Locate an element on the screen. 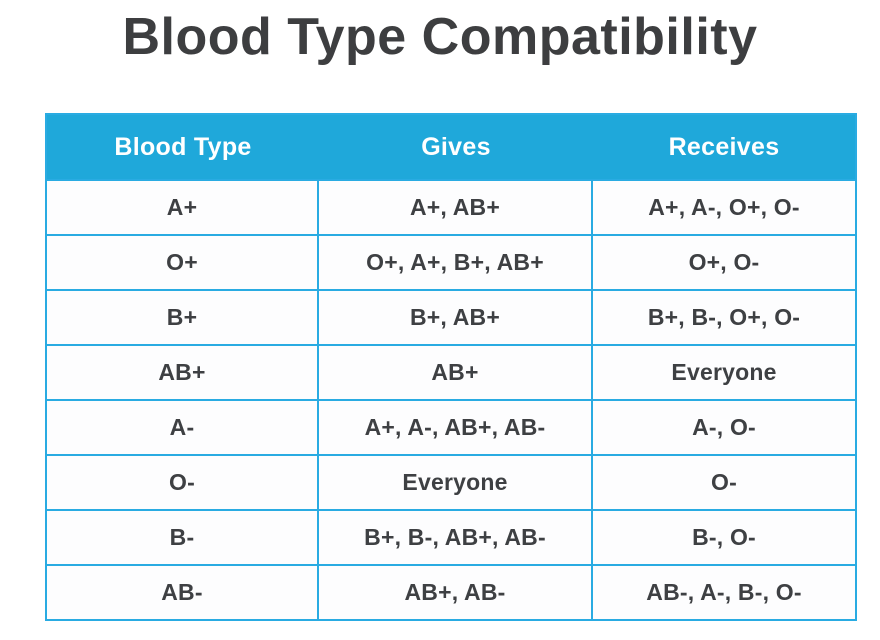 The image size is (880, 640). column-header-blood-type: Blood Type is located at coordinates (183, 146).